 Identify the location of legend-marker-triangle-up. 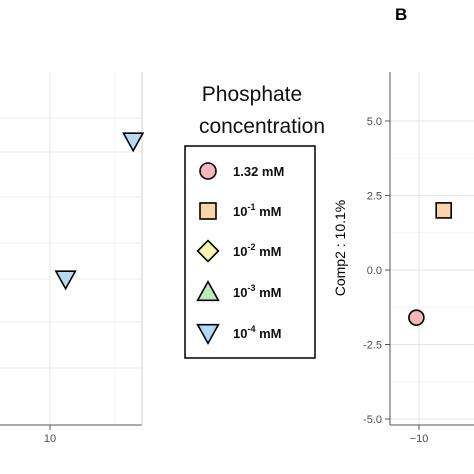
(208, 290).